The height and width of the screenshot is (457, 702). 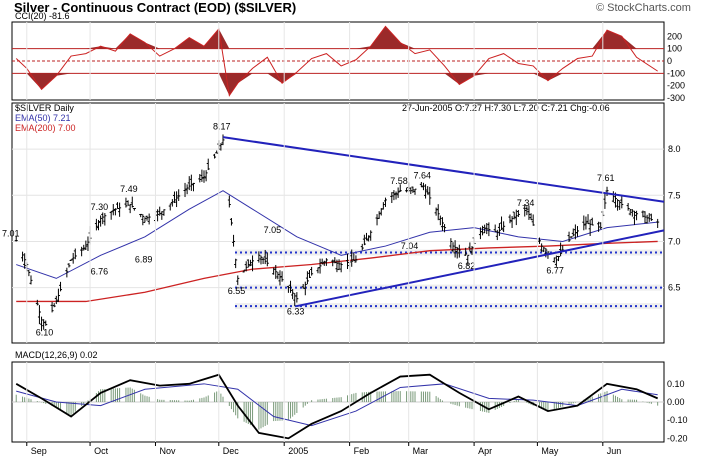 I want to click on x-tick-label: Nov, so click(x=167, y=451).